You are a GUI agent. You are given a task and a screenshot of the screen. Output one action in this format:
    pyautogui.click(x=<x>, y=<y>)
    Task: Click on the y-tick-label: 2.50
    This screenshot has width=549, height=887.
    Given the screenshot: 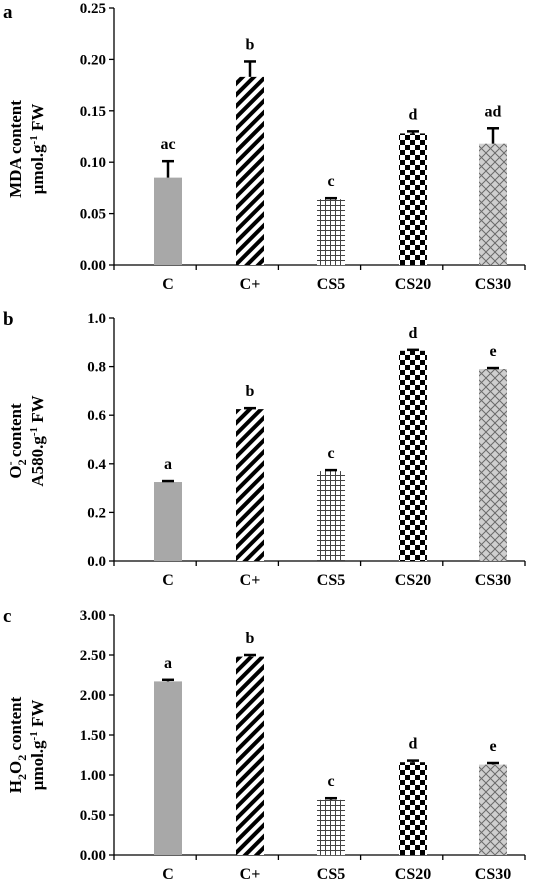 What is the action you would take?
    pyautogui.click(x=93, y=656)
    